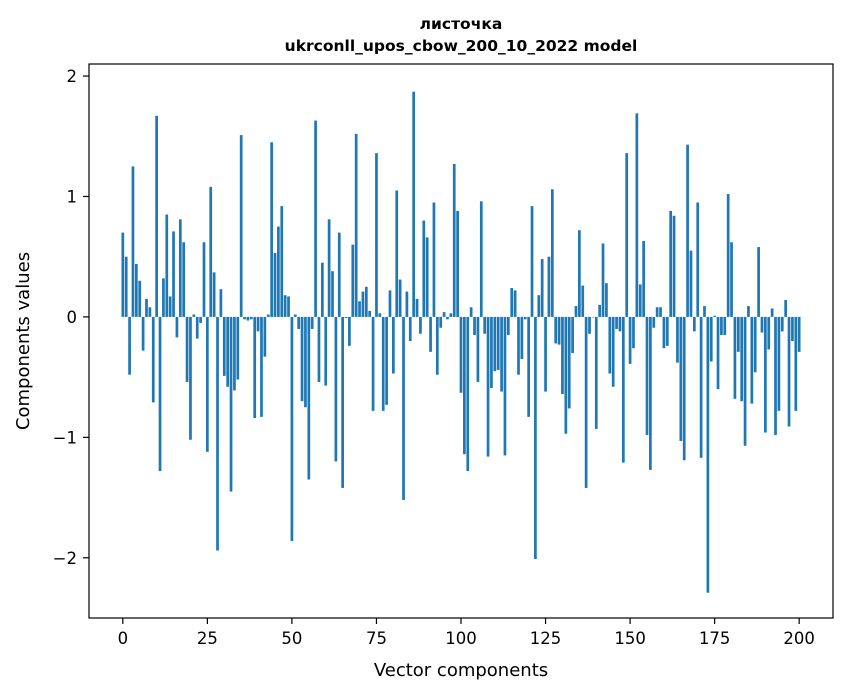  Describe the element at coordinates (466, 633) in the screenshot. I see `x-axis-ticks: 0 25 50 75 100 125 150 175 200` at that location.